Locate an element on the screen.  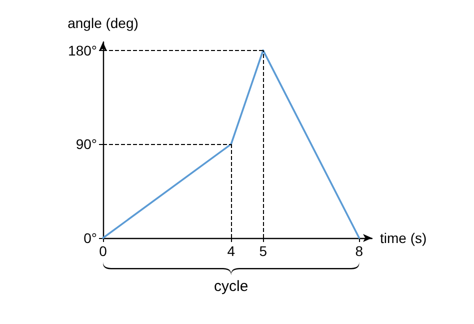
x-tick-label: 4 is located at coordinates (231, 251).